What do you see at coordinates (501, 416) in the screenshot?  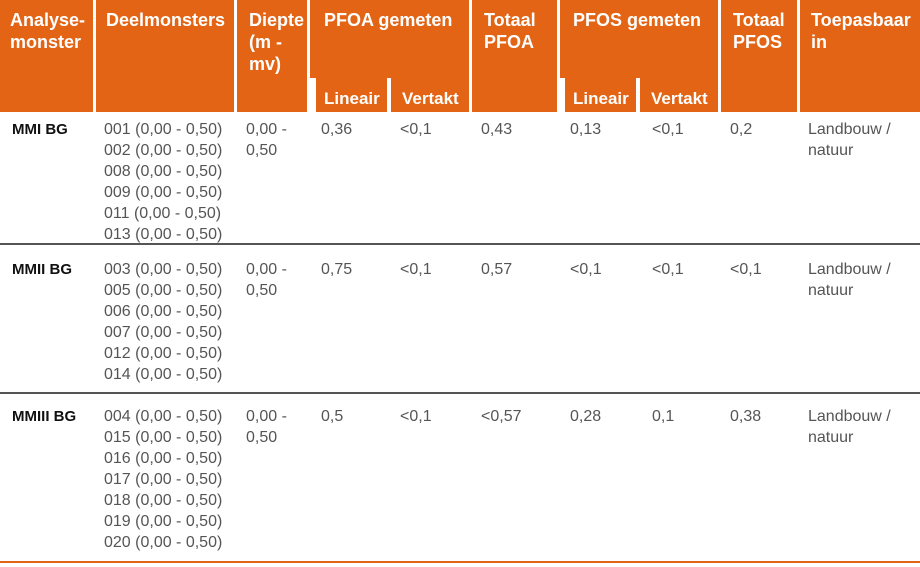 I see `totaal-pfoa-value: <0,57` at bounding box center [501, 416].